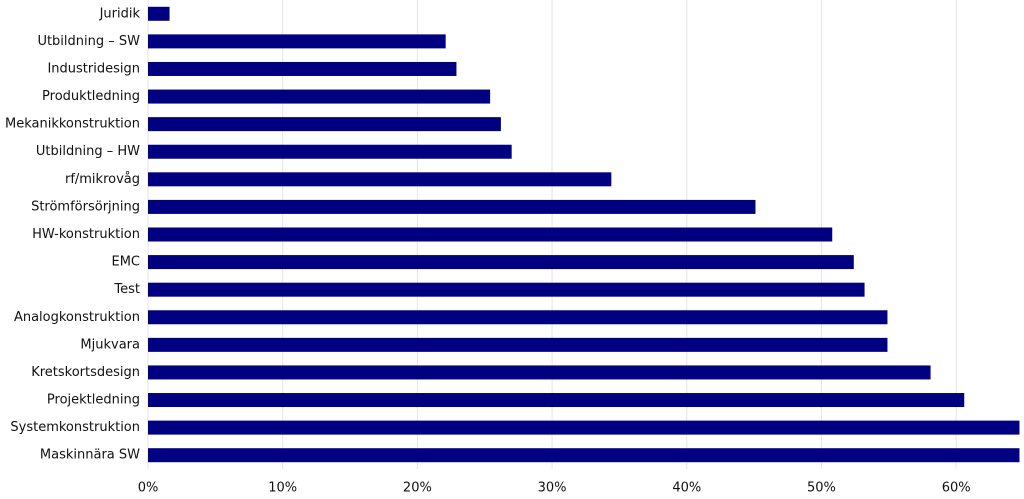 The height and width of the screenshot is (499, 1024). I want to click on y-tick-label: Strömförsörjning, so click(85, 206).